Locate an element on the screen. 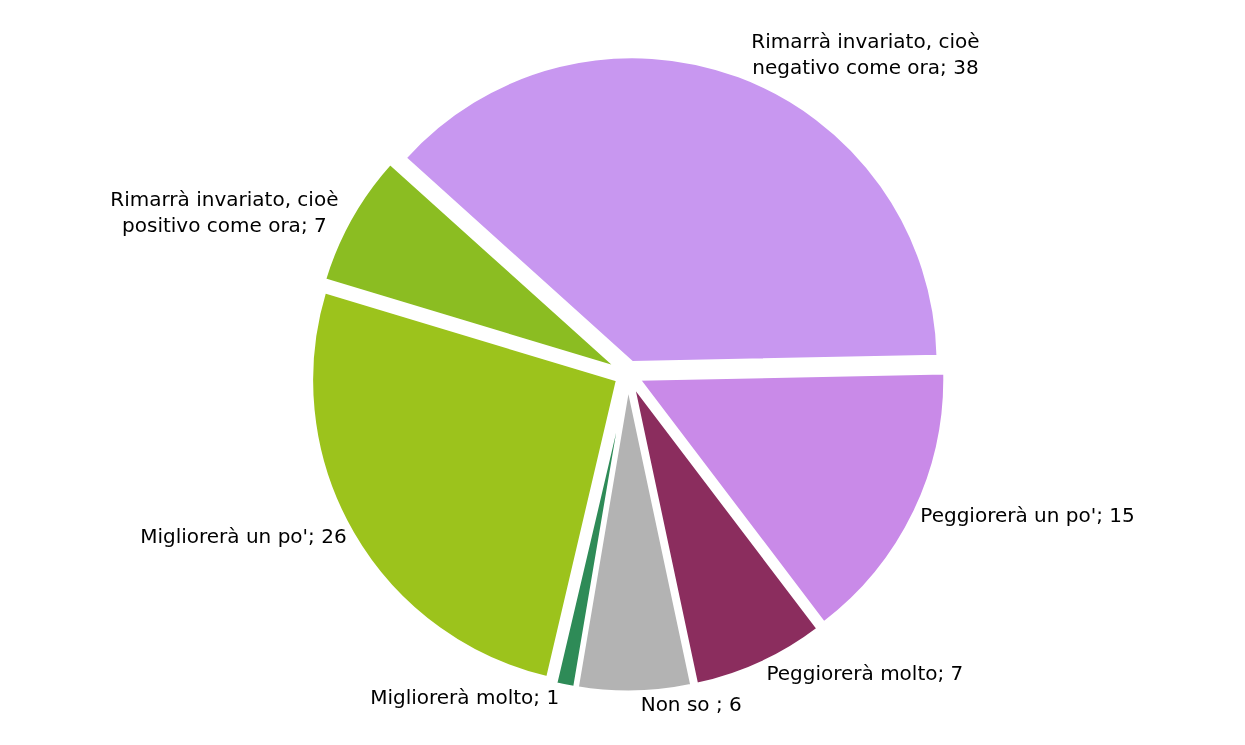 This screenshot has width=1245, height=745. slice-label: Rimarrà invariato, cioè positivo come ora; 7 is located at coordinates (224, 211).